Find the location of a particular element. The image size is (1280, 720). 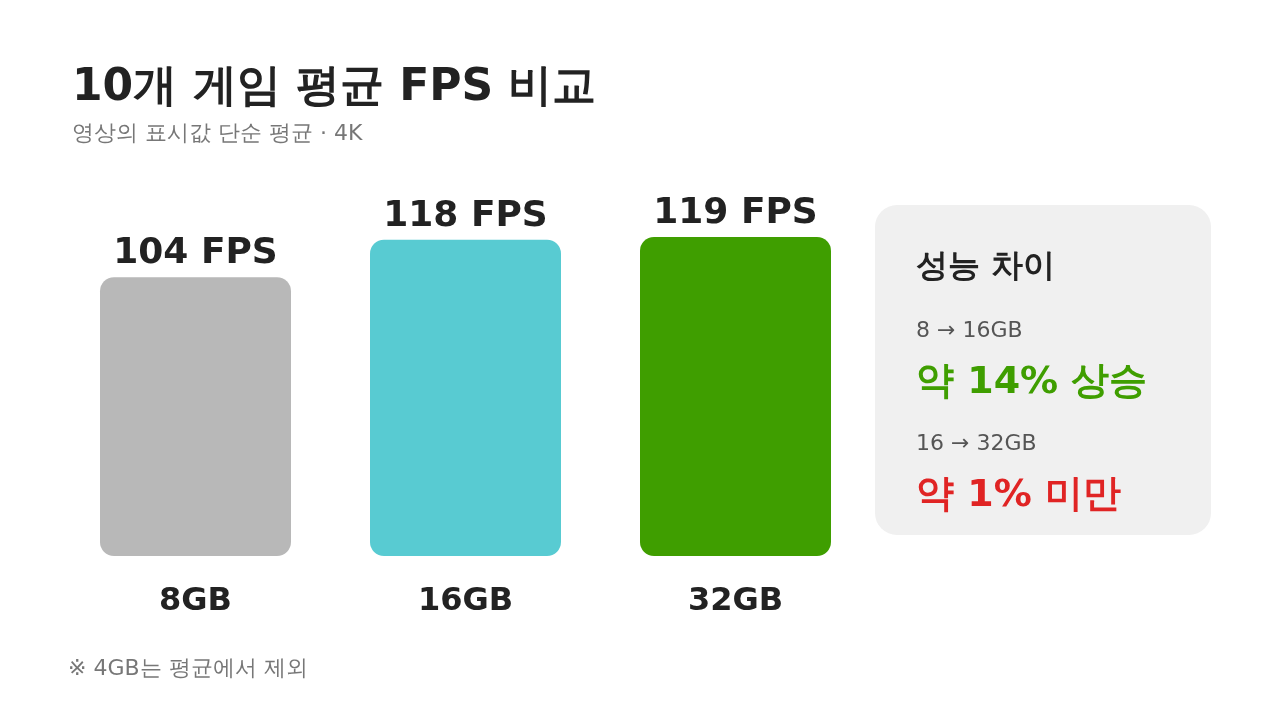

text: 약 1% 미만 is located at coordinates (1018, 493).